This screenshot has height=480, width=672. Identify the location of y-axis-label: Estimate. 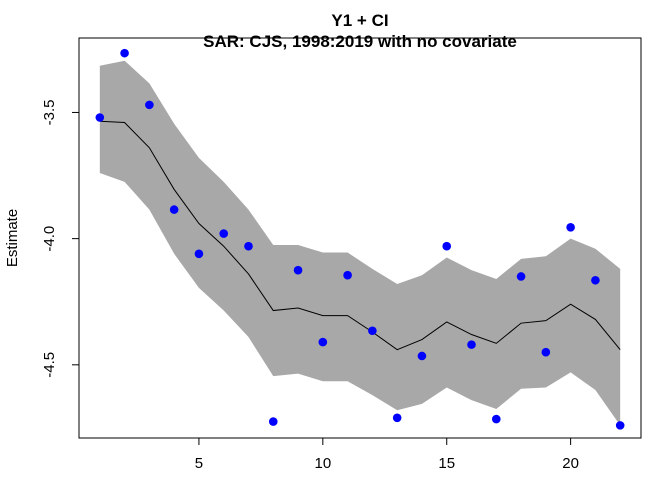
(12, 238).